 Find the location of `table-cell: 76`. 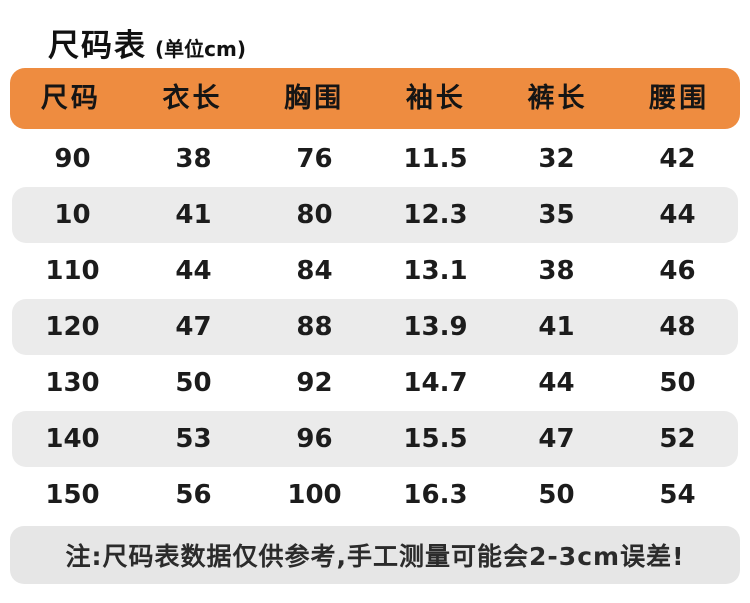

table-cell: 76 is located at coordinates (314, 159).